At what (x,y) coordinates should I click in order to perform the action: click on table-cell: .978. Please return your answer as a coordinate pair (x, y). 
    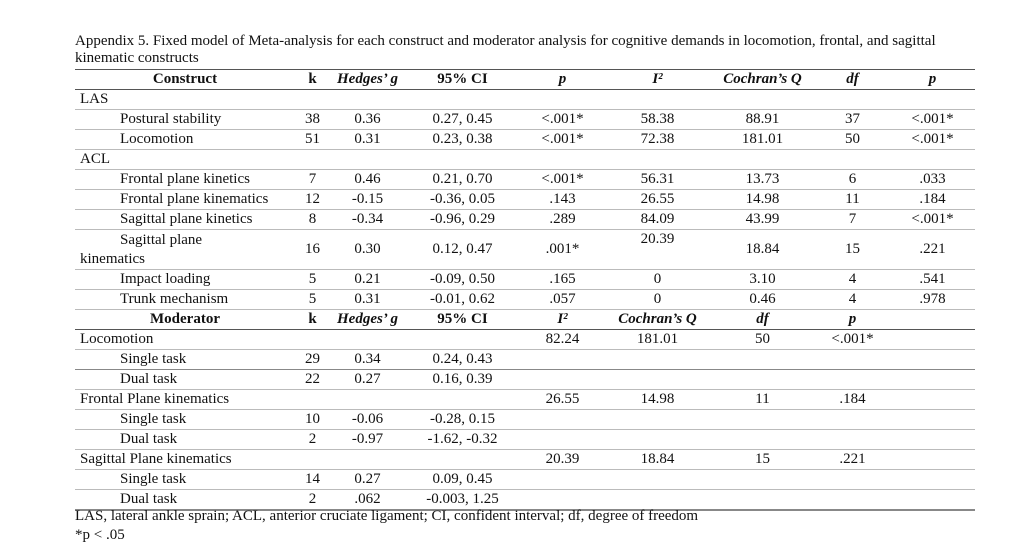
    Looking at the image, I should click on (932, 299).